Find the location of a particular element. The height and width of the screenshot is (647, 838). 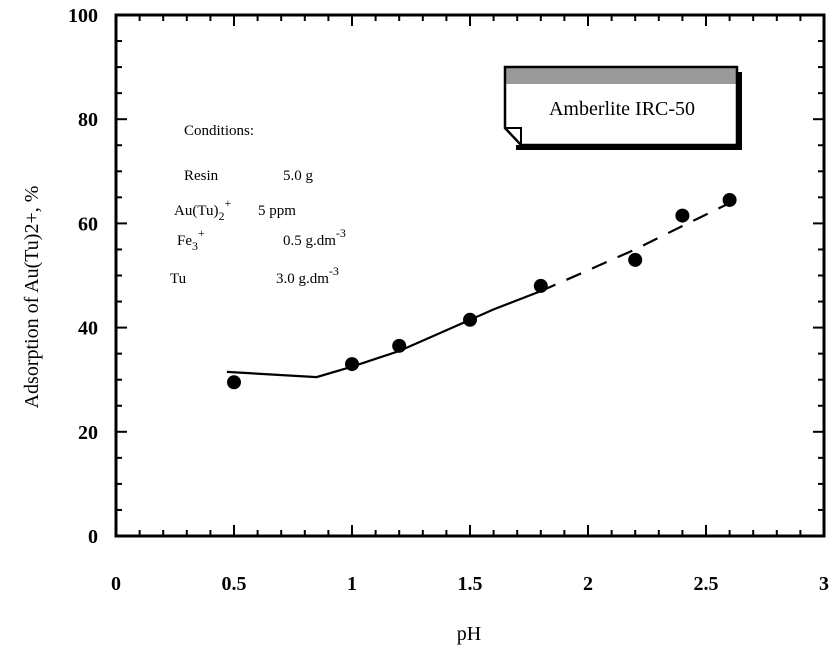

legend-box-fold is located at coordinates (513, 136).